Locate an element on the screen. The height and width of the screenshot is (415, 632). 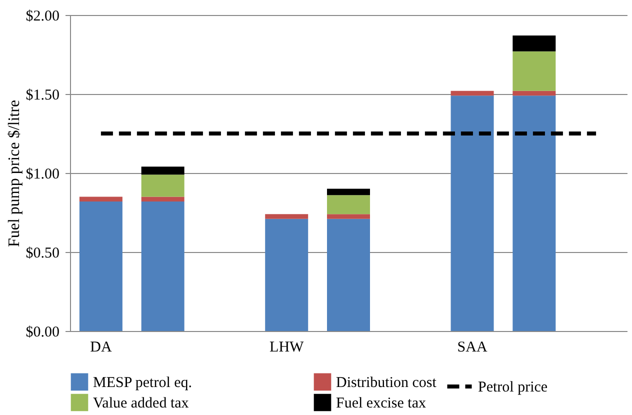
x-tick-label: LHW is located at coordinates (287, 348).